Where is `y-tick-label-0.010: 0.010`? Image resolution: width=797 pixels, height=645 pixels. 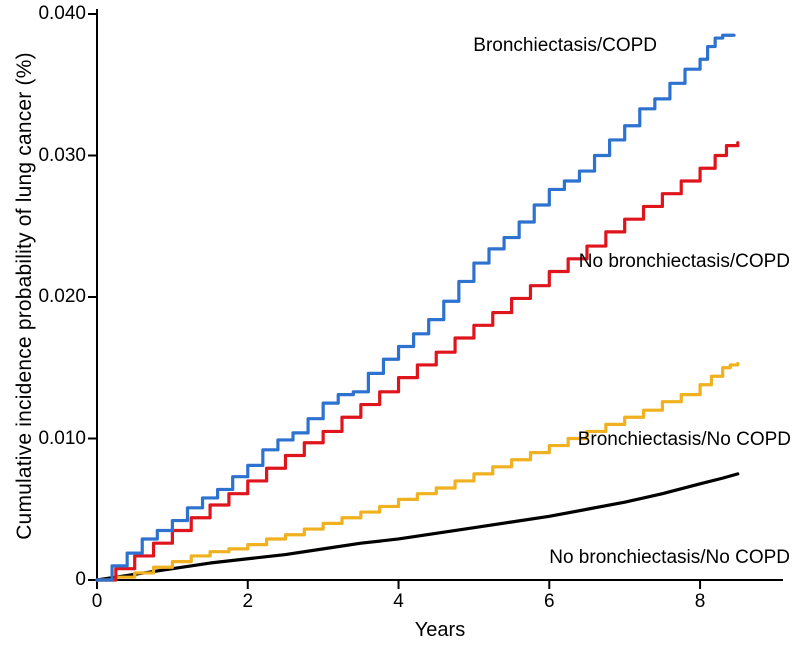
y-tick-label-0.010: 0.010 is located at coordinates (62, 438).